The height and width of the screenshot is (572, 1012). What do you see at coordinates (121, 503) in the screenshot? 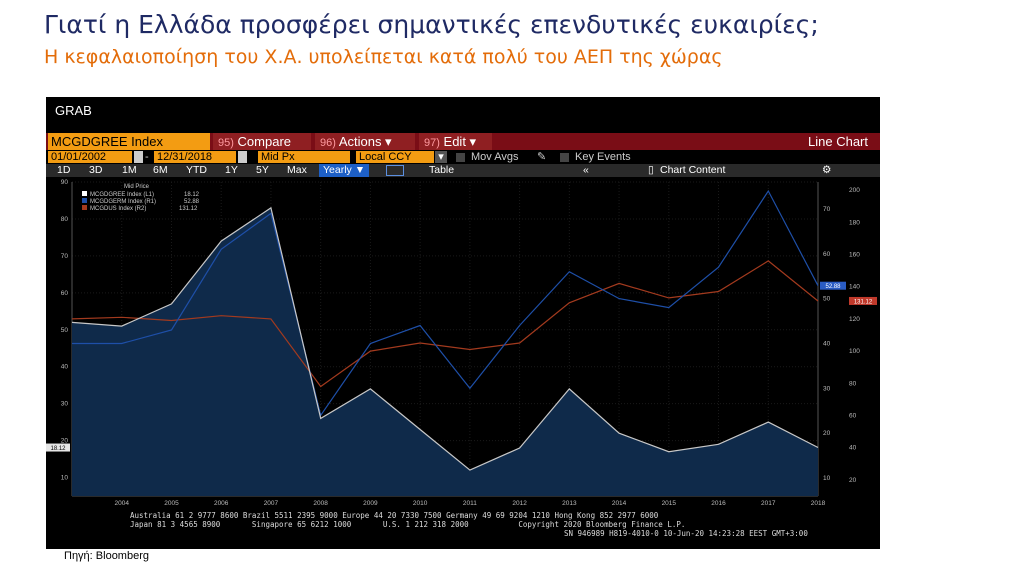
I see `x-tick-label: 2004` at bounding box center [121, 503].